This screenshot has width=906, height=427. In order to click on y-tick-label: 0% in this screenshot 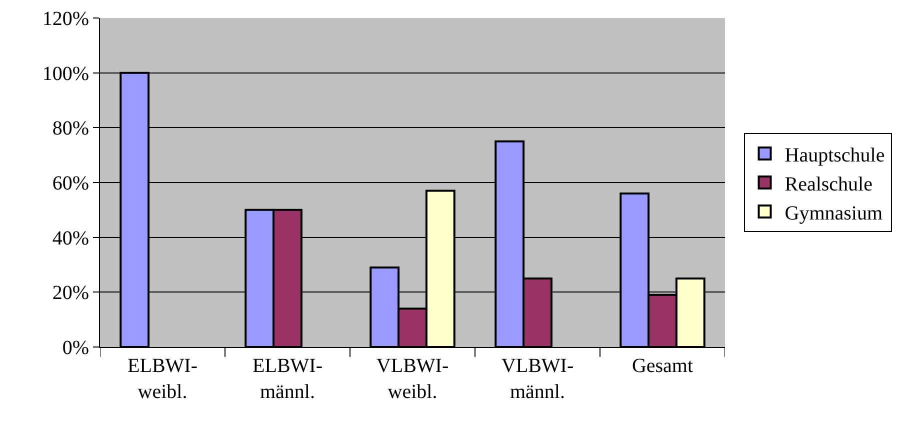, I will do `click(75, 348)`.